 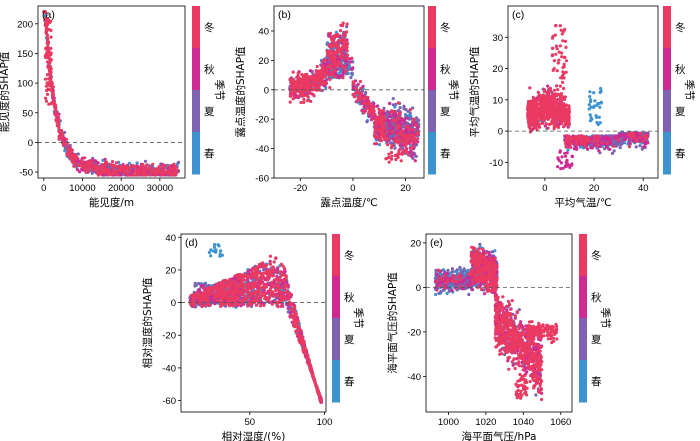 I want to click on colorbar-label: 春, so click(x=445, y=154).